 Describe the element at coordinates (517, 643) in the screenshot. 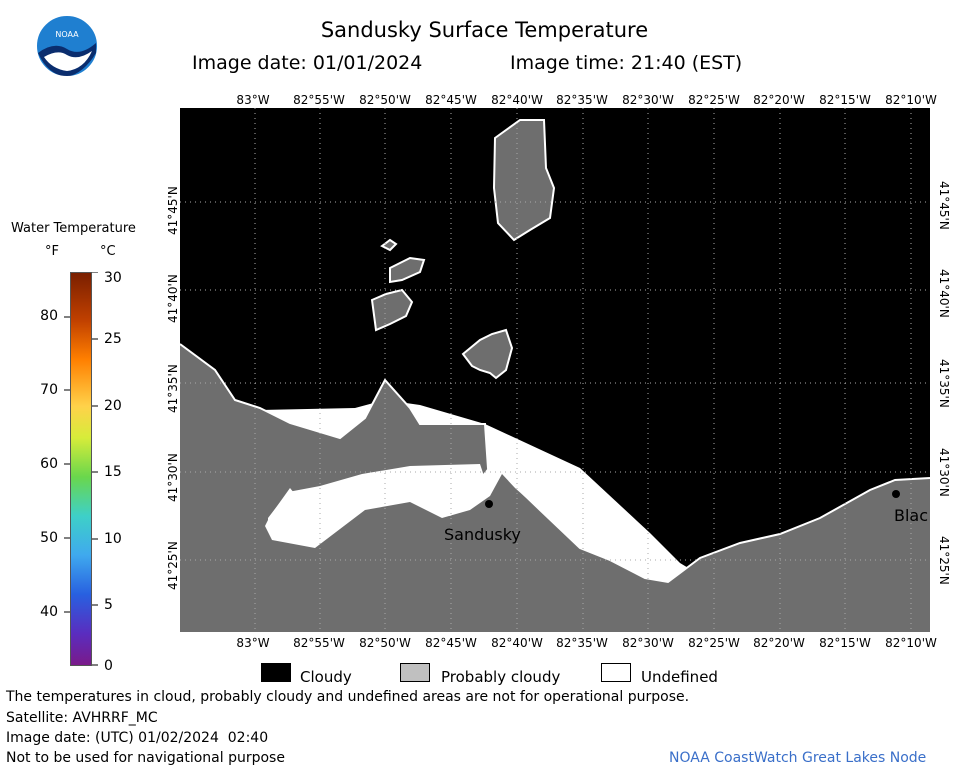

I see `lon-tick-bottom: 82°40'W` at that location.